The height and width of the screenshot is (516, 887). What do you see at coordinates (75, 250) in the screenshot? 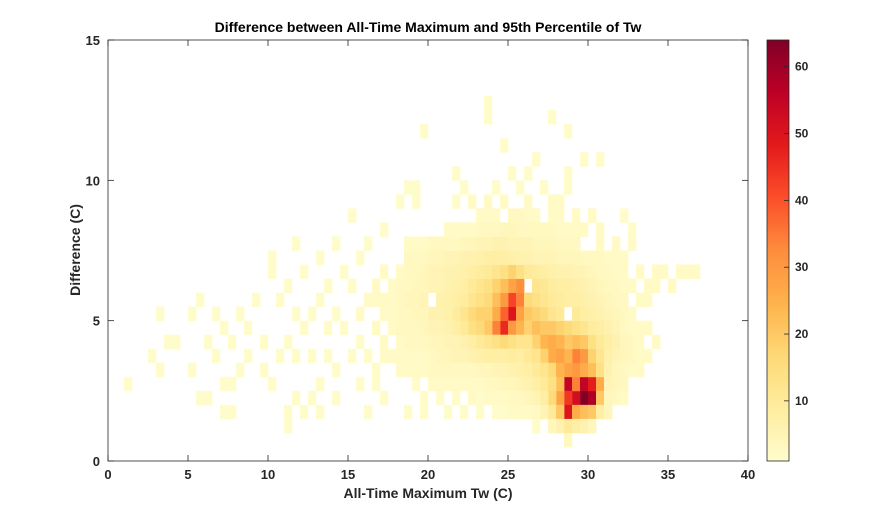
I see `y-axis-label: Difference (C)` at bounding box center [75, 250].